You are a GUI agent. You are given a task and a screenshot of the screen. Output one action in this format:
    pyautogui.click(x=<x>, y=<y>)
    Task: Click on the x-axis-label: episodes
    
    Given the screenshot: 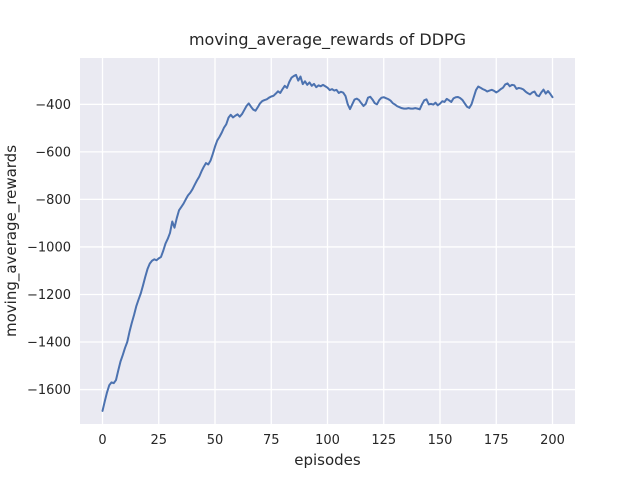 What is the action you would take?
    pyautogui.click(x=327, y=460)
    